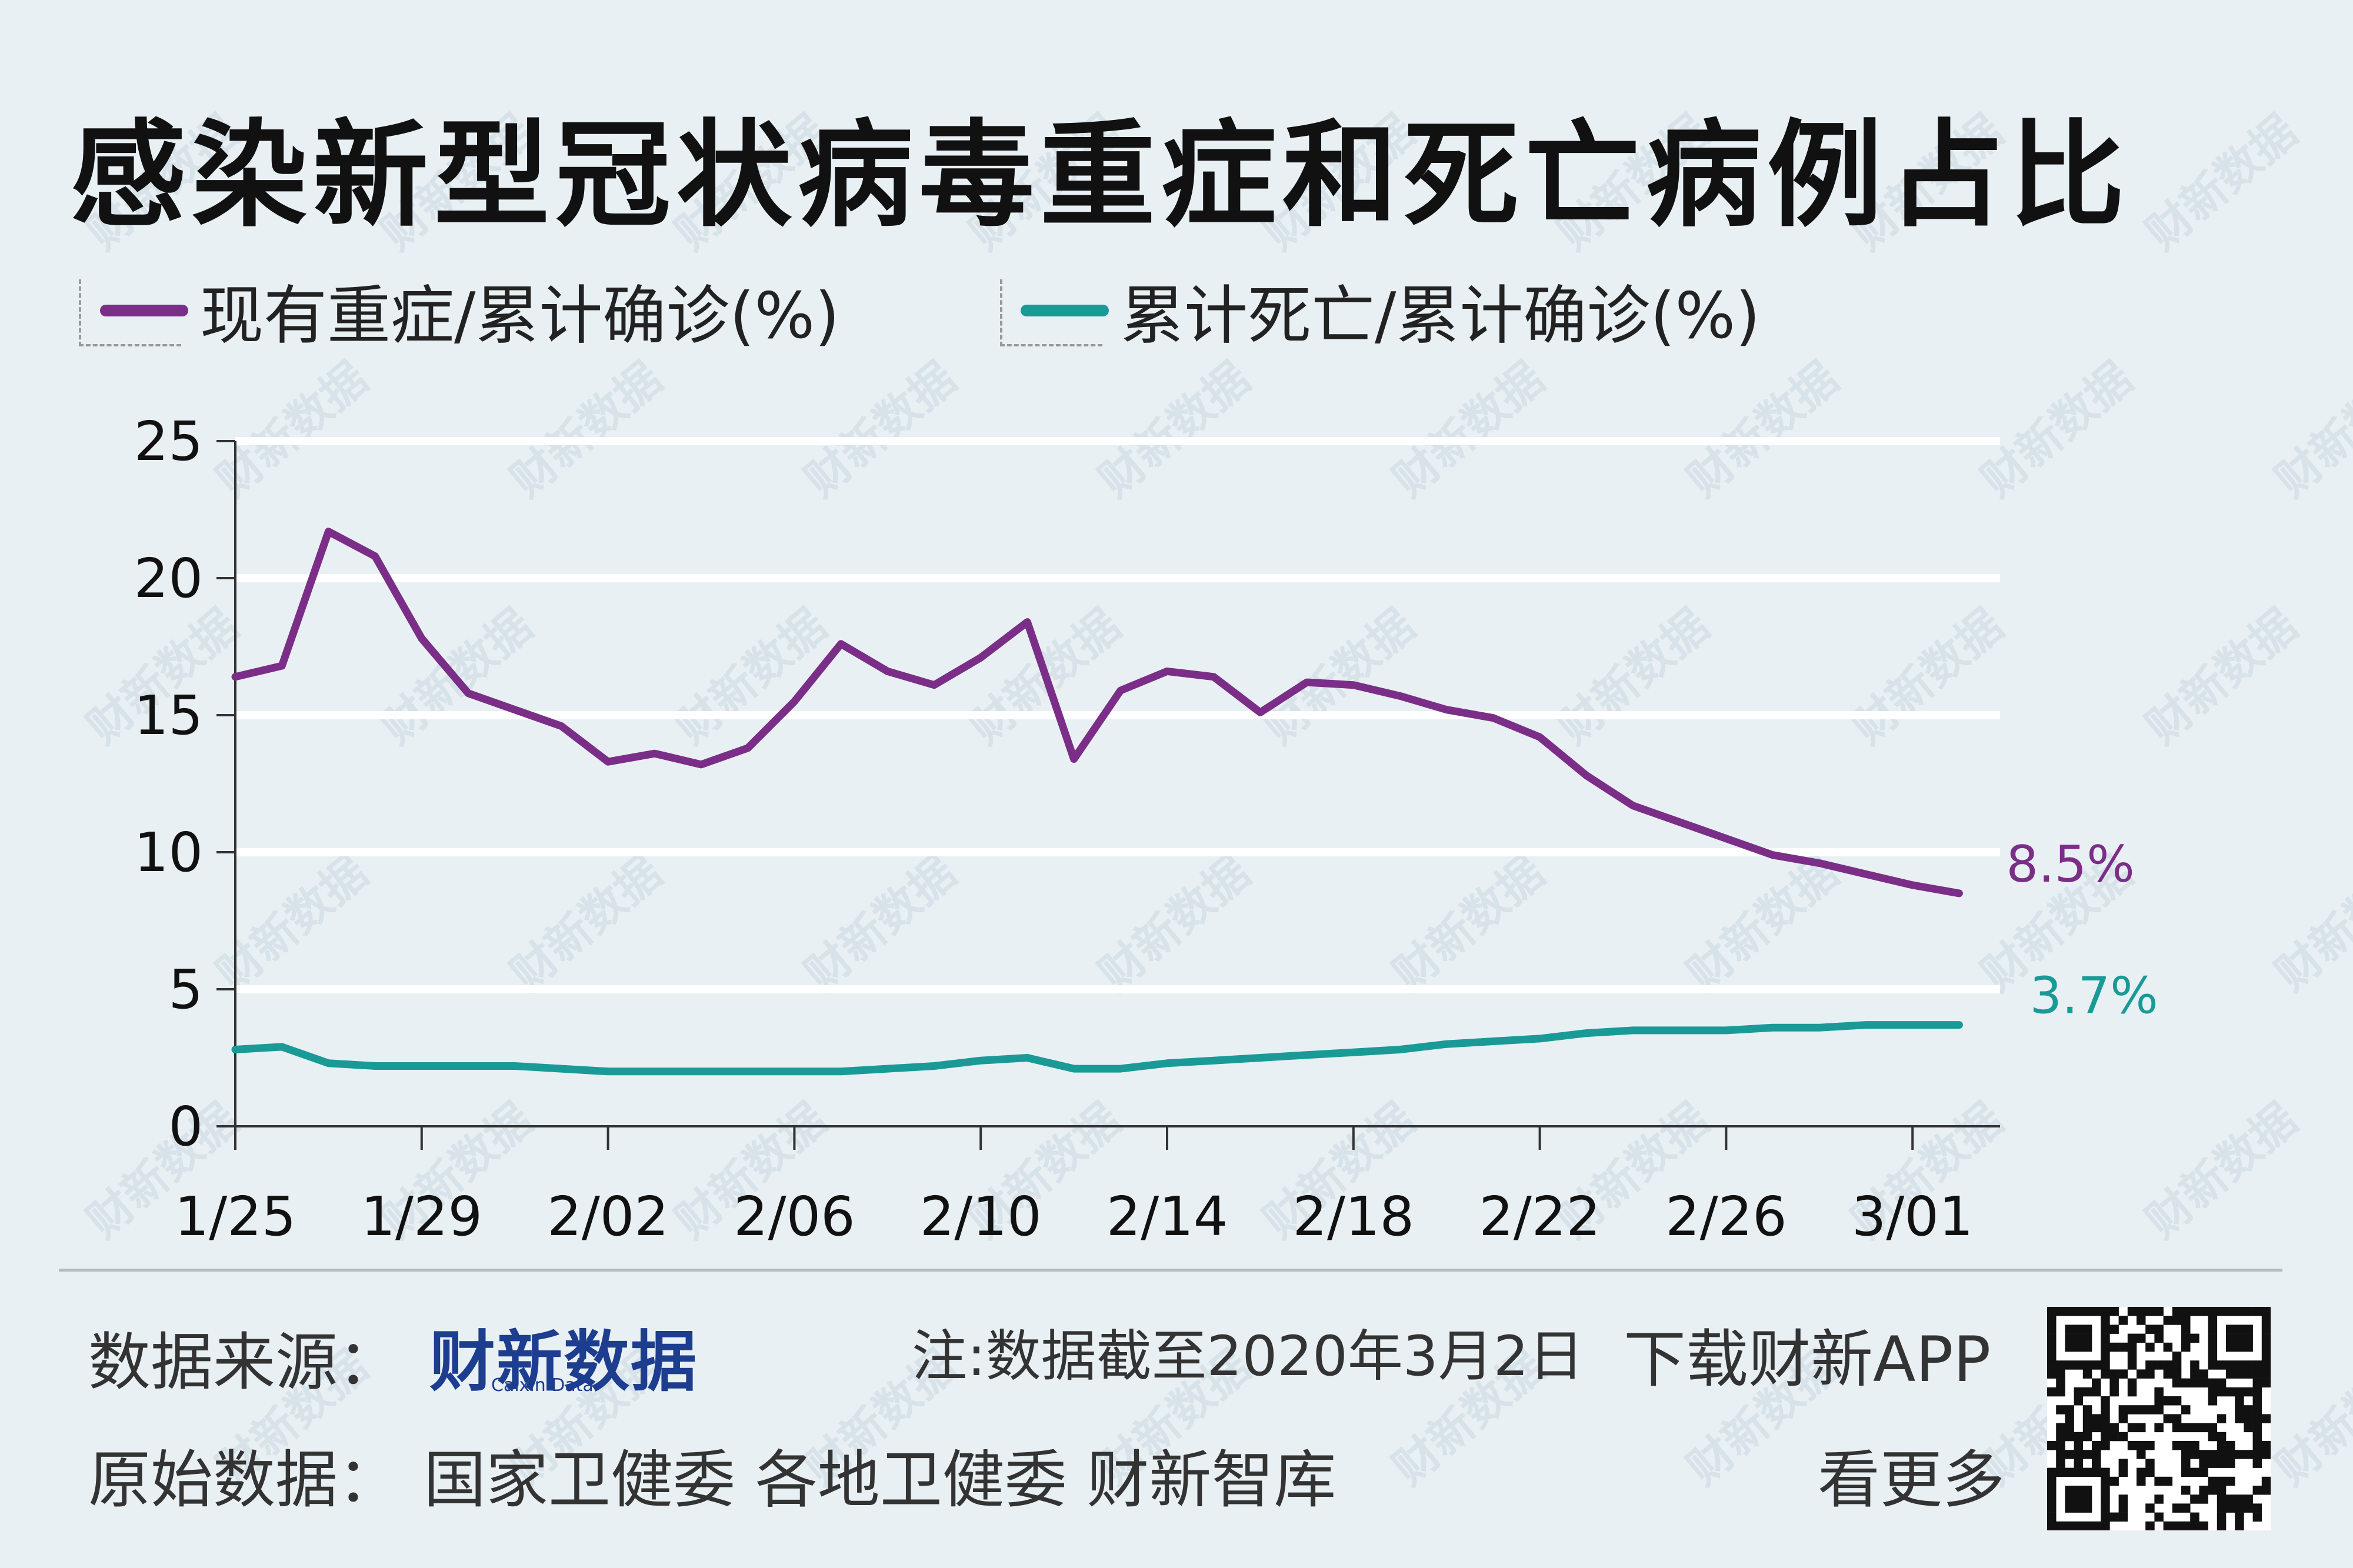 This screenshot has height=1568, width=2353. I want to click on x-tick-label: 1/29, so click(422, 1216).